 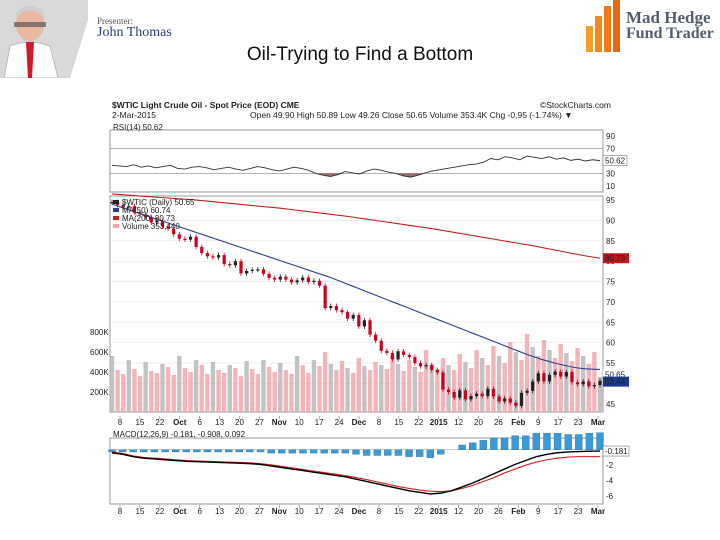 What do you see at coordinates (610, 496) in the screenshot?
I see `macd-y-tick: -6` at bounding box center [610, 496].